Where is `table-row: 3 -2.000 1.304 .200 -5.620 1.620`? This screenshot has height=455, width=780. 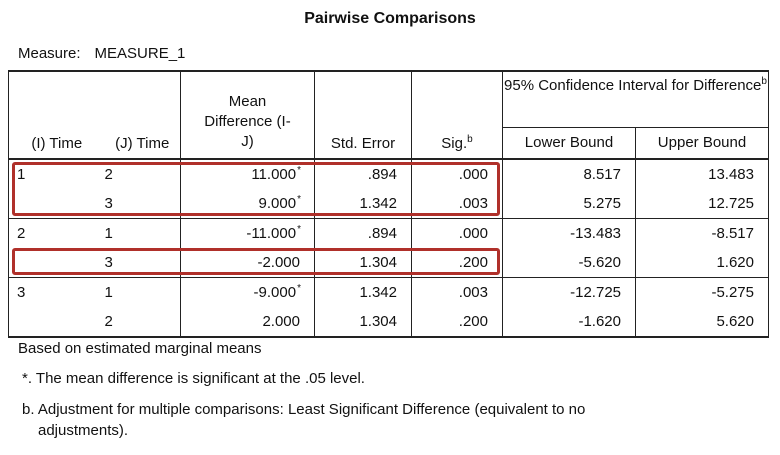
table-row: 3 -2.000 1.304 .200 -5.620 1.620 is located at coordinates (388, 263).